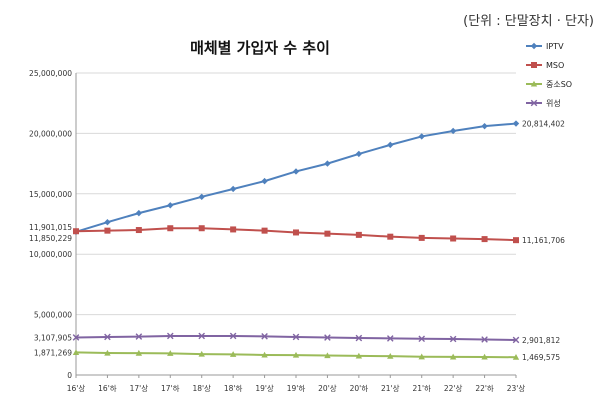 The height and width of the screenshot is (420, 616). I want to click on x-tick-label: 19'하, so click(296, 388).